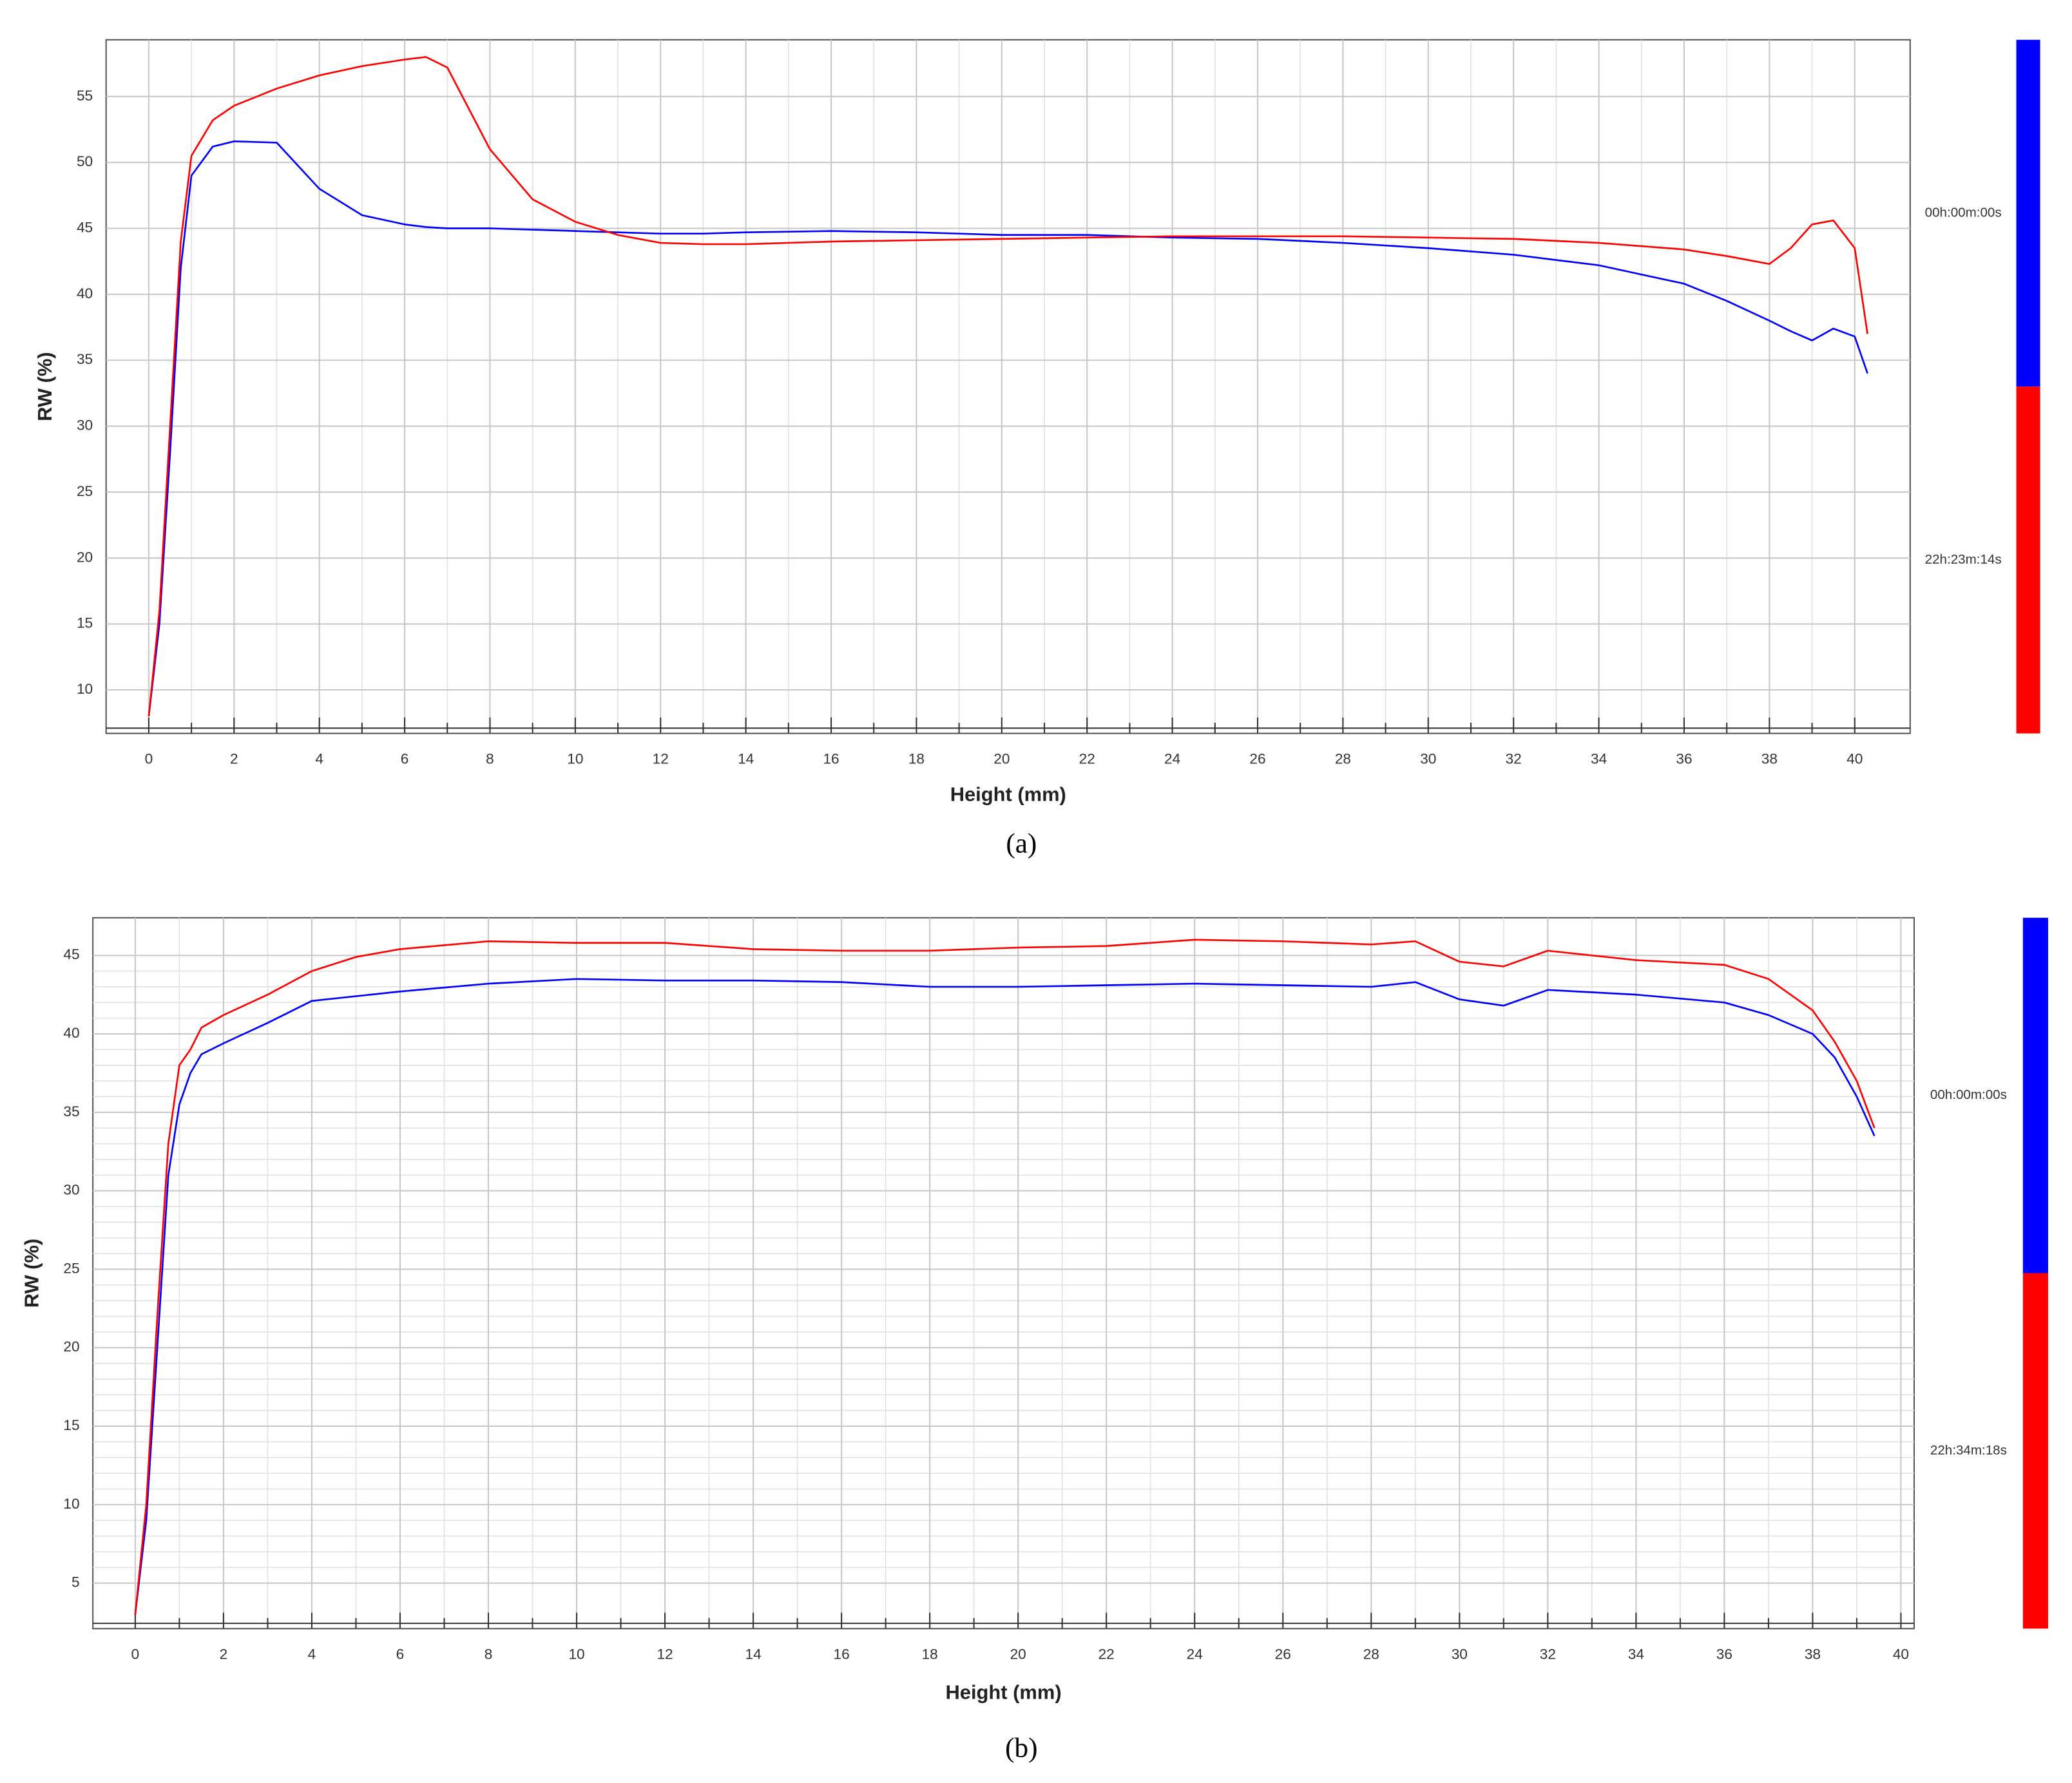 This screenshot has height=1783, width=2072. Describe the element at coordinates (1968, 1450) in the screenshot. I see `legend-label: 22h:34m:18s` at that location.